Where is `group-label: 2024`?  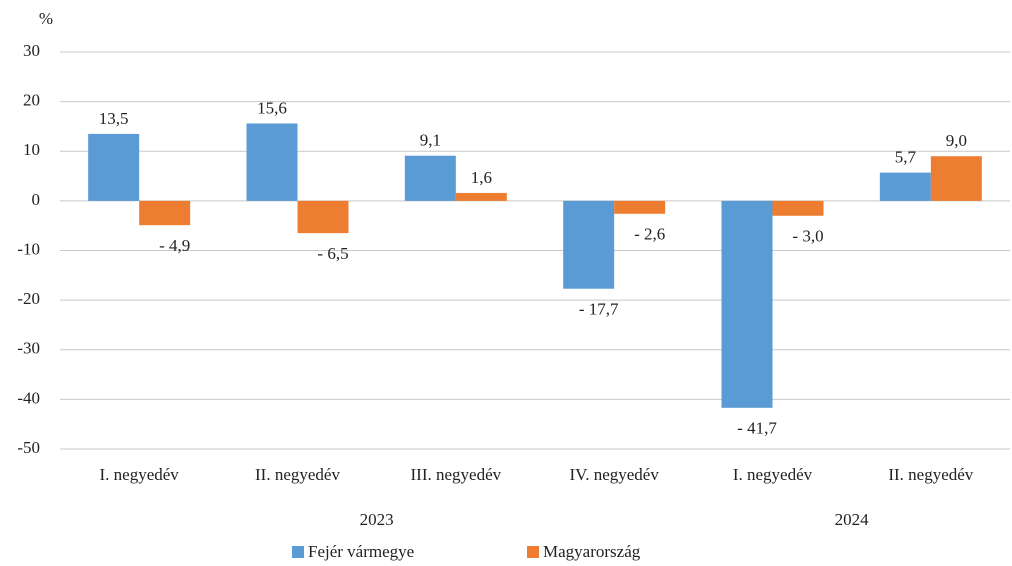 group-label: 2024 is located at coordinates (852, 519).